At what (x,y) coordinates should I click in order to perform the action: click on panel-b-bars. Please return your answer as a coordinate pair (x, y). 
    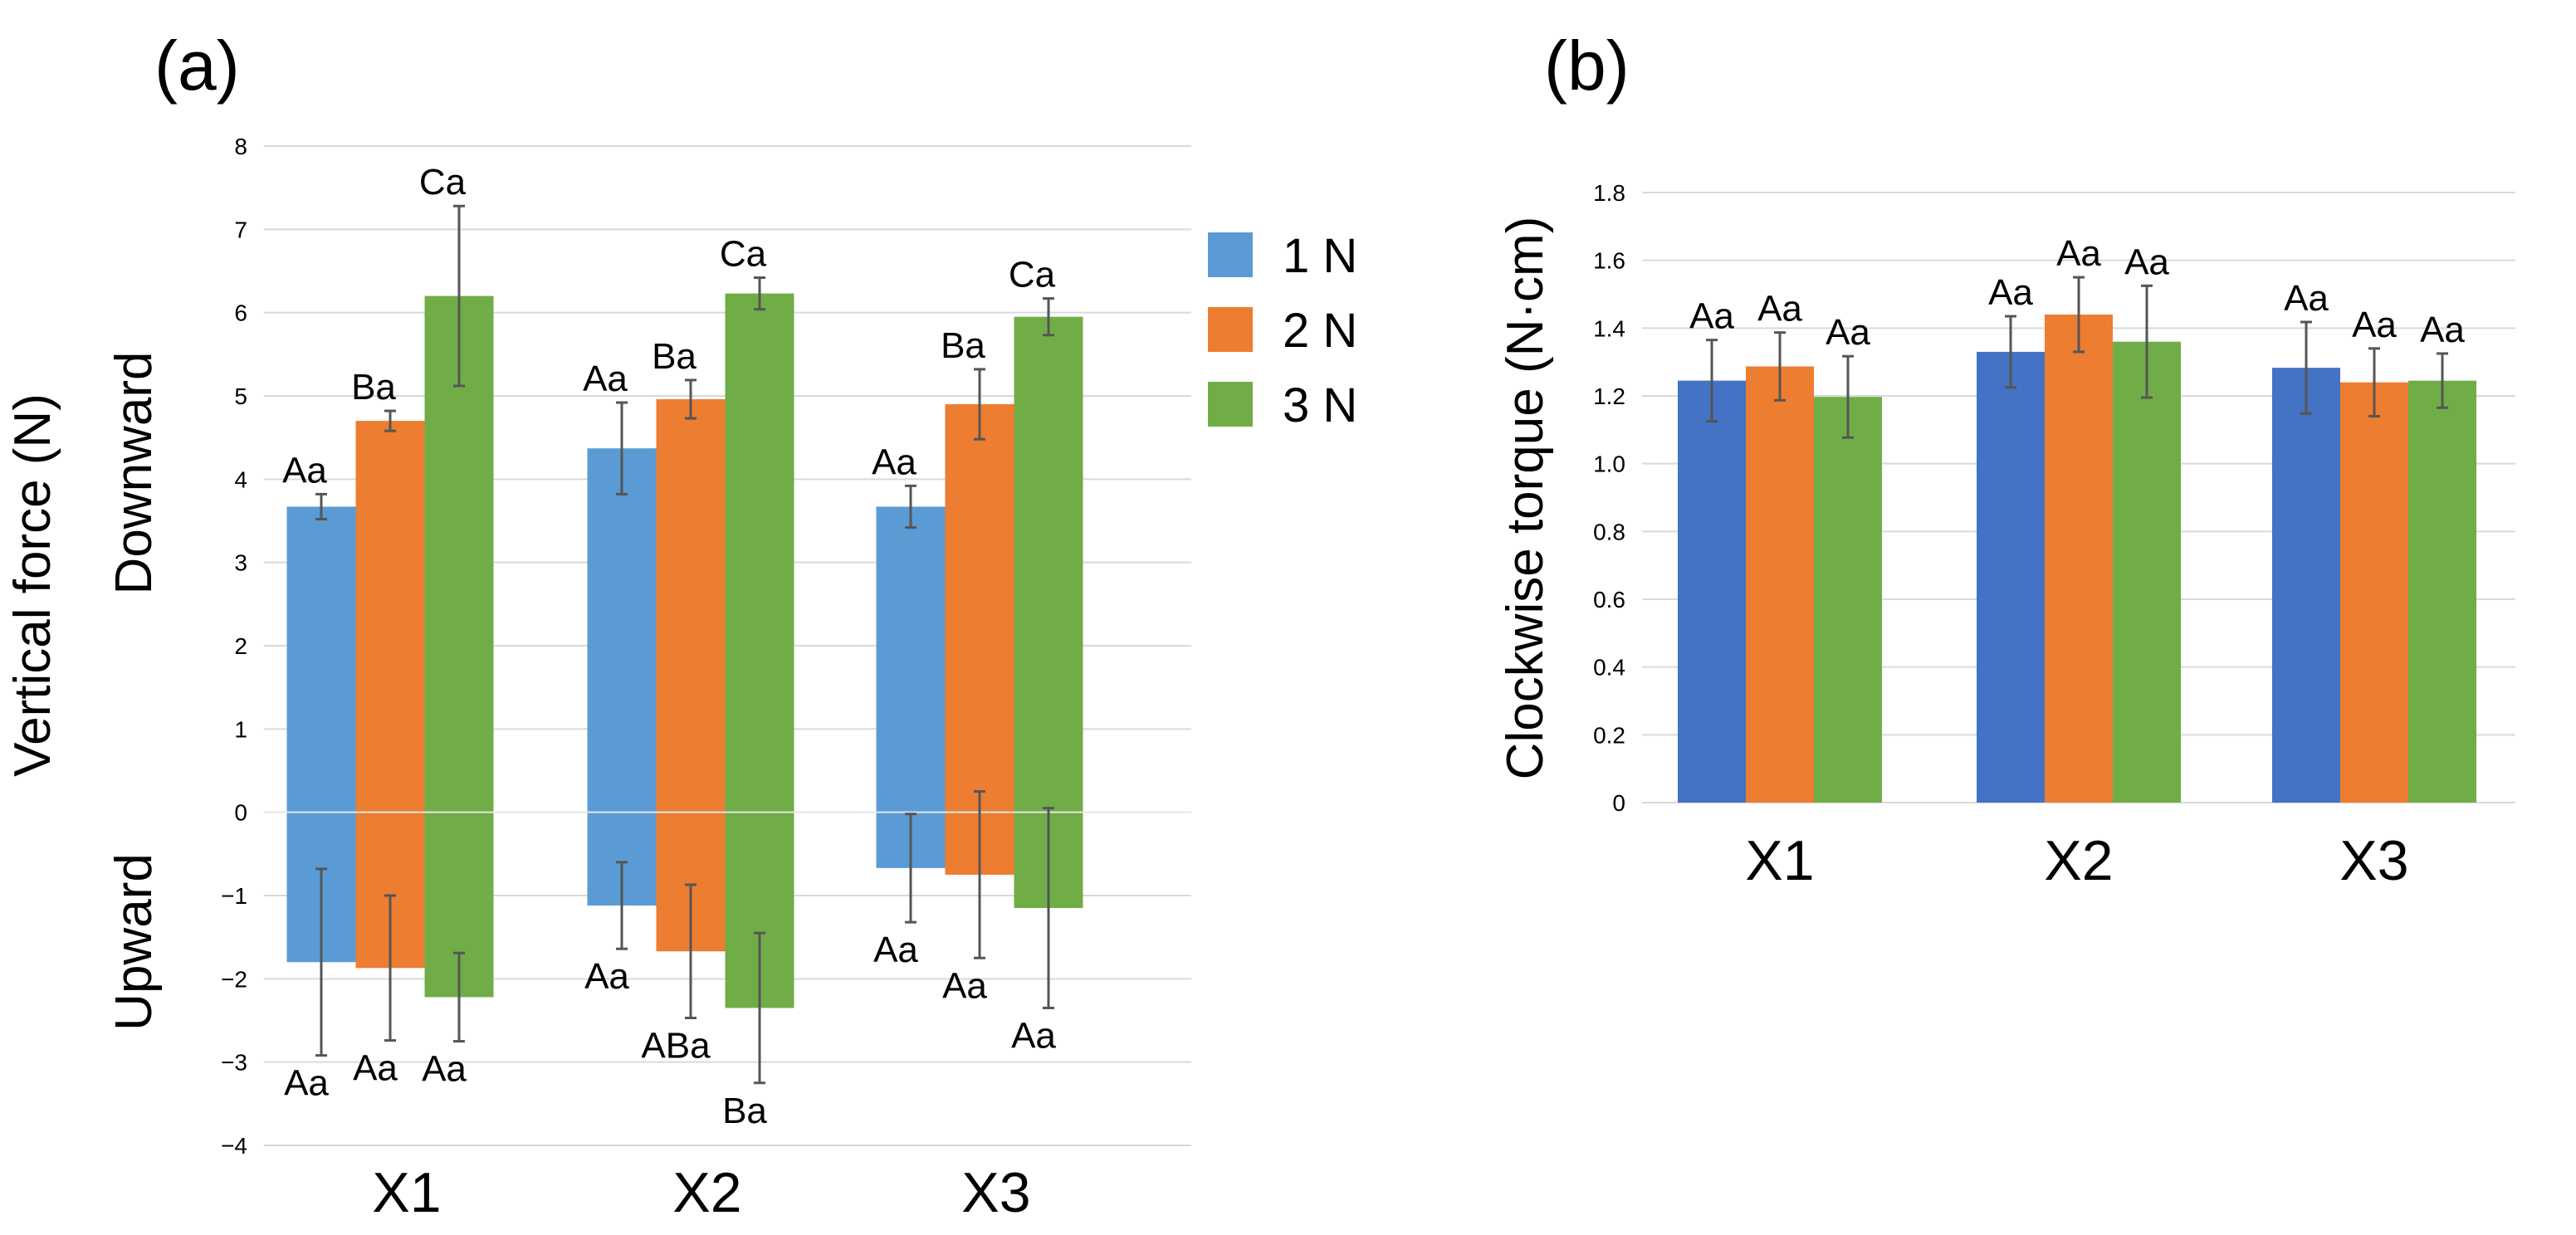
    Looking at the image, I should click on (2077, 559).